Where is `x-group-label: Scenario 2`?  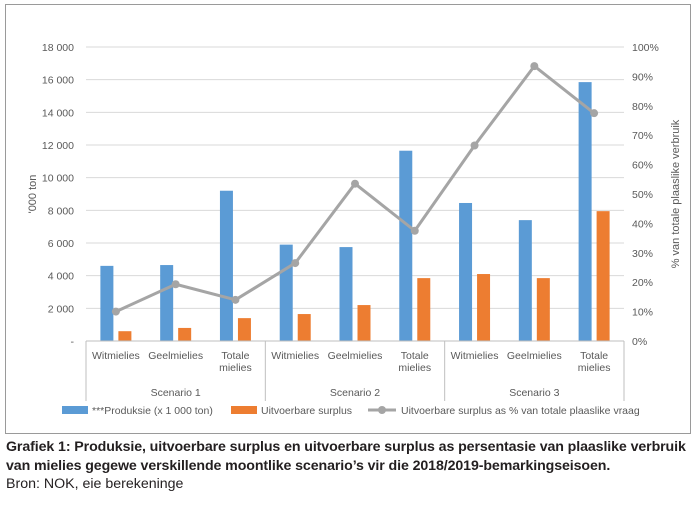
x-group-label: Scenario 2 is located at coordinates (355, 393).